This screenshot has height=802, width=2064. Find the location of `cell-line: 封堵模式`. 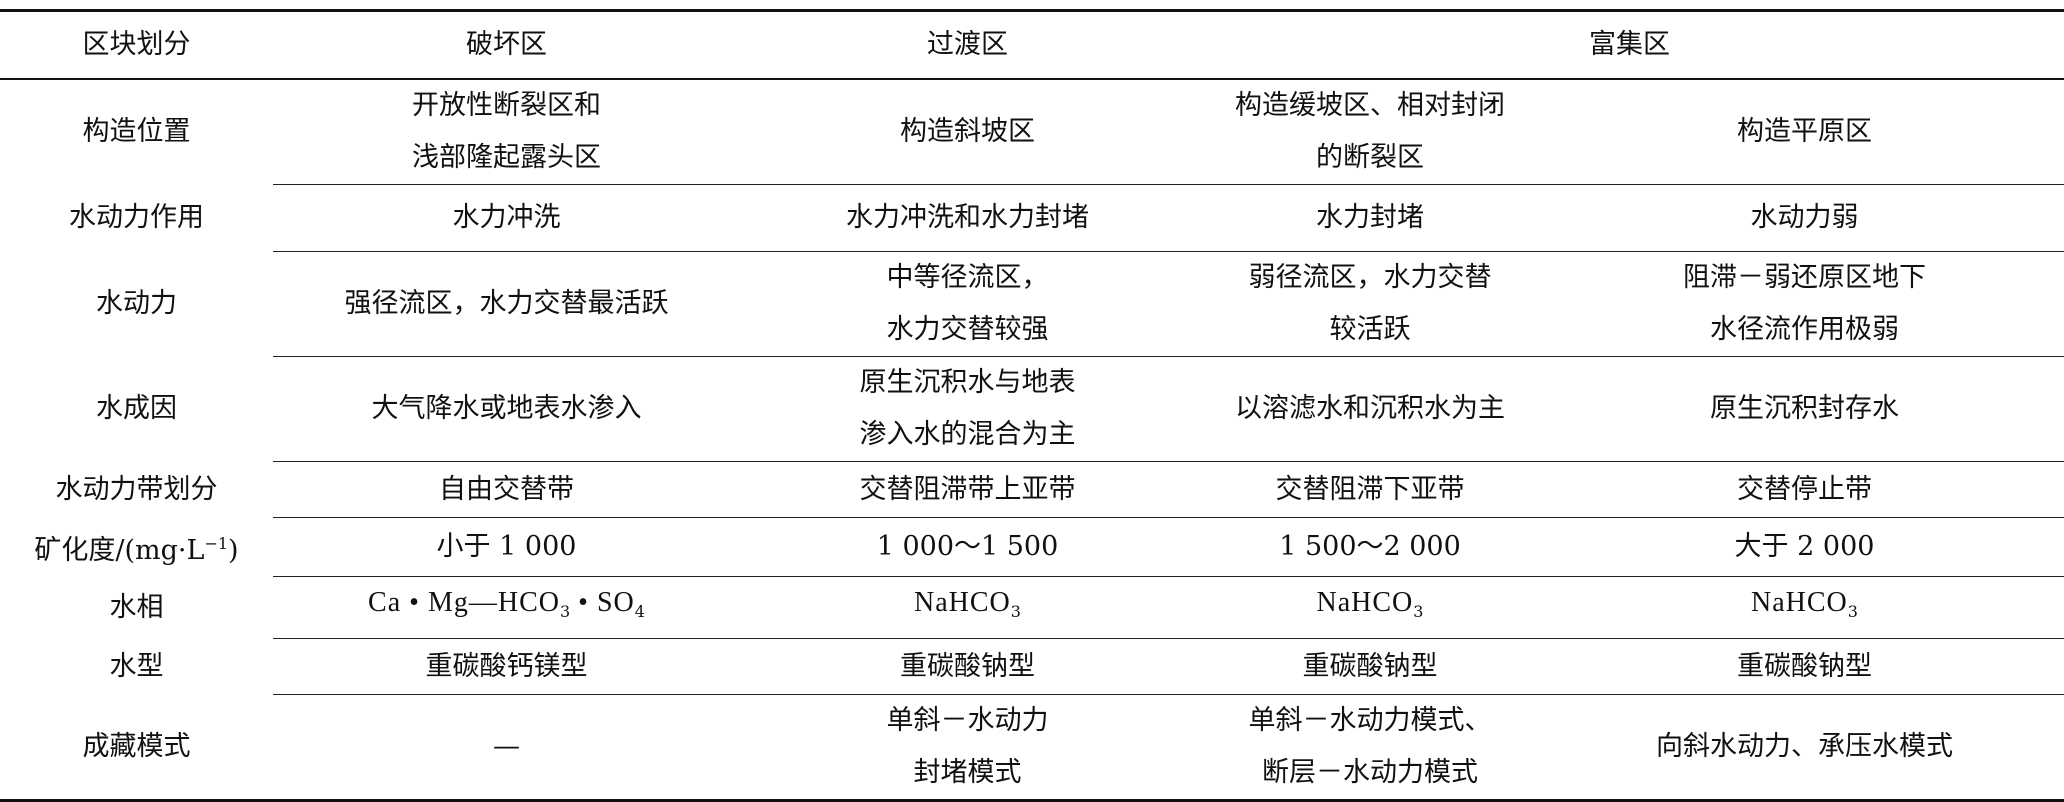

cell-line: 封堵模式 is located at coordinates (967, 772).